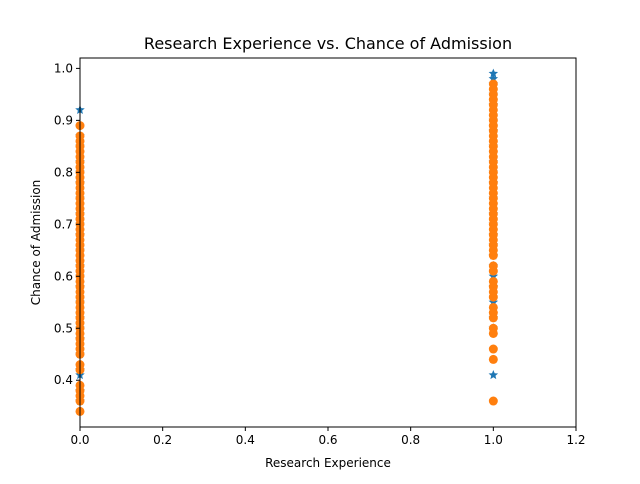 Image resolution: width=640 pixels, height=484 pixels. Describe the element at coordinates (63, 380) in the screenshot. I see `y-tick-label: 0.4` at that location.